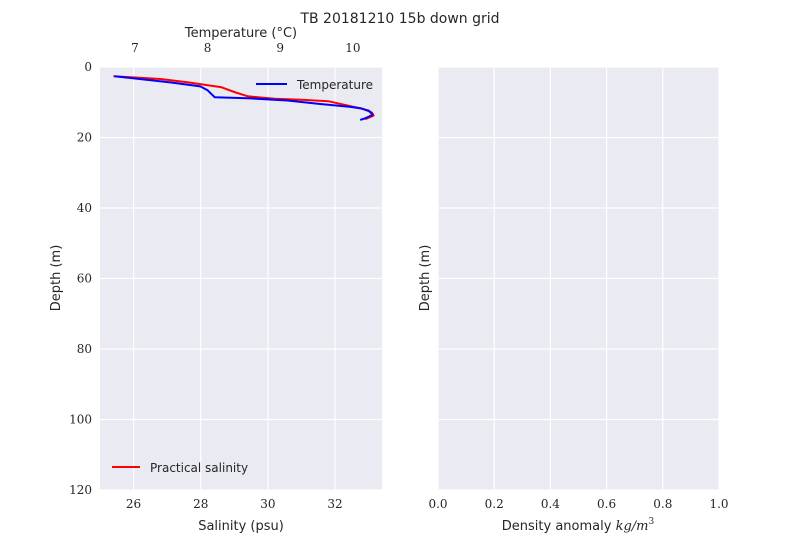 This screenshot has width=800, height=550. I want to click on left-top-x-tick-label: 10, so click(352, 48).